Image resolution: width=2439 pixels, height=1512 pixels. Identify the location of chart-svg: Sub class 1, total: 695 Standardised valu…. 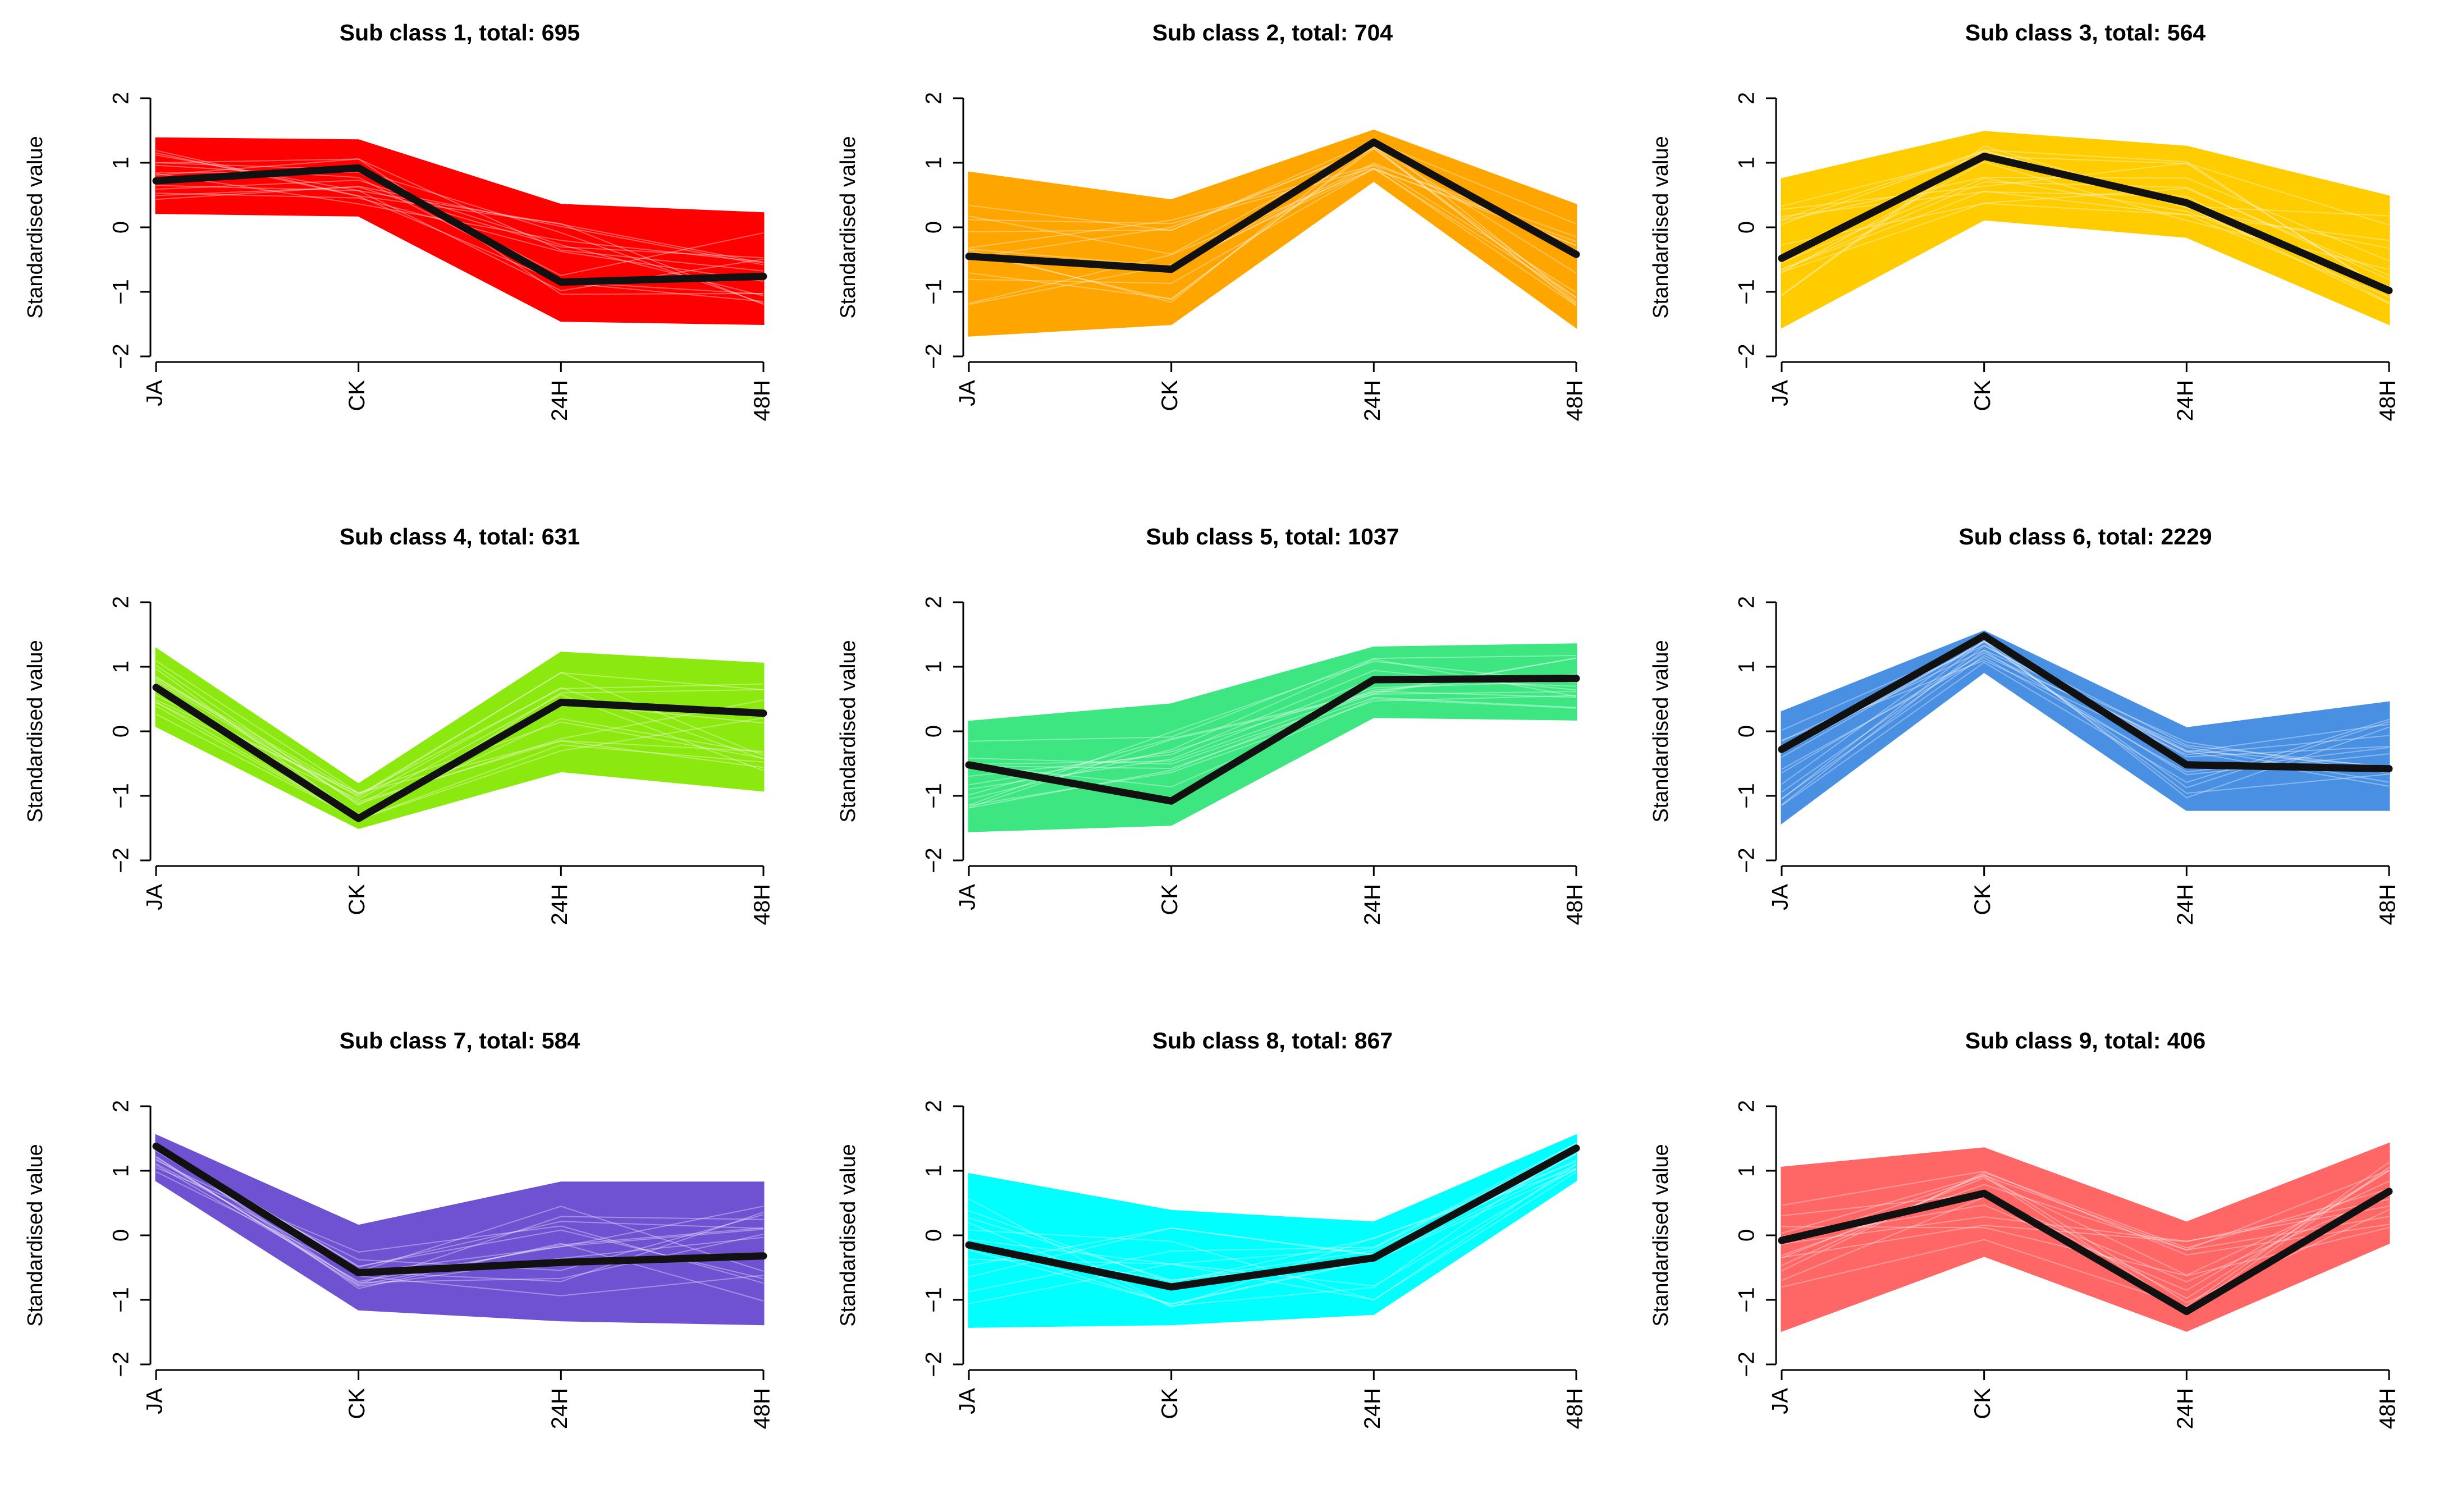
(399, 220).